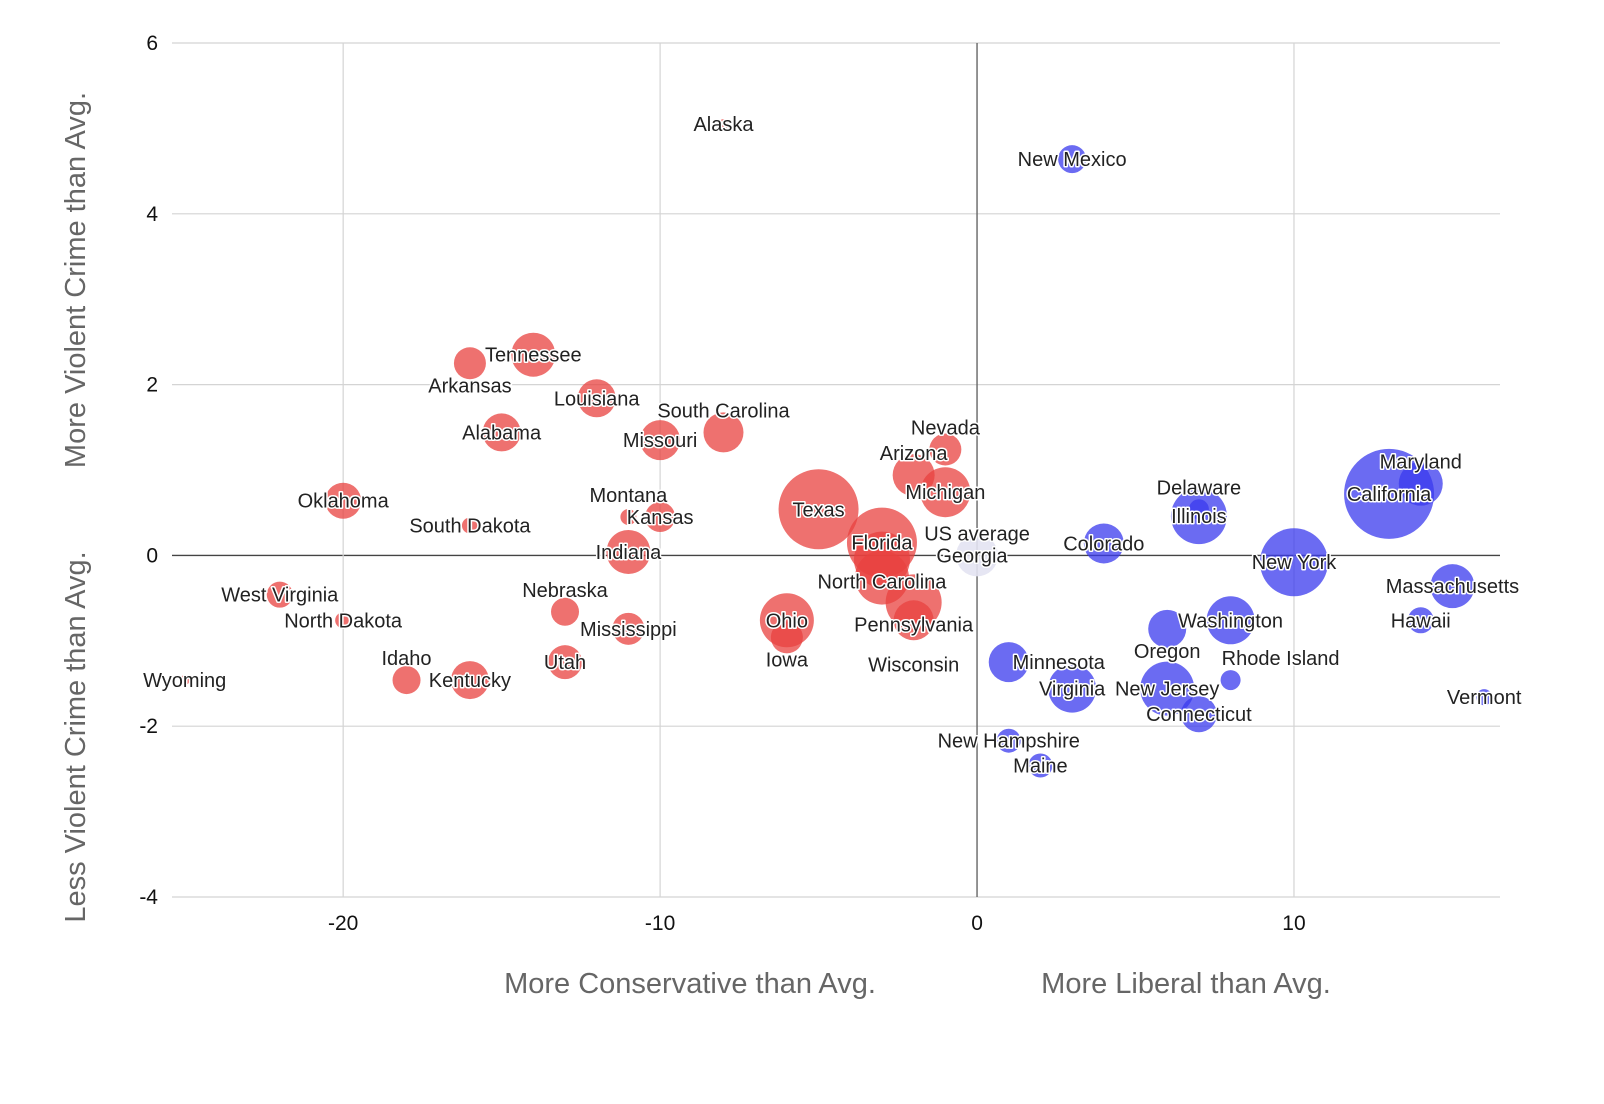  What do you see at coordinates (407, 659) in the screenshot?
I see `bubble-label: Idaho` at bounding box center [407, 659].